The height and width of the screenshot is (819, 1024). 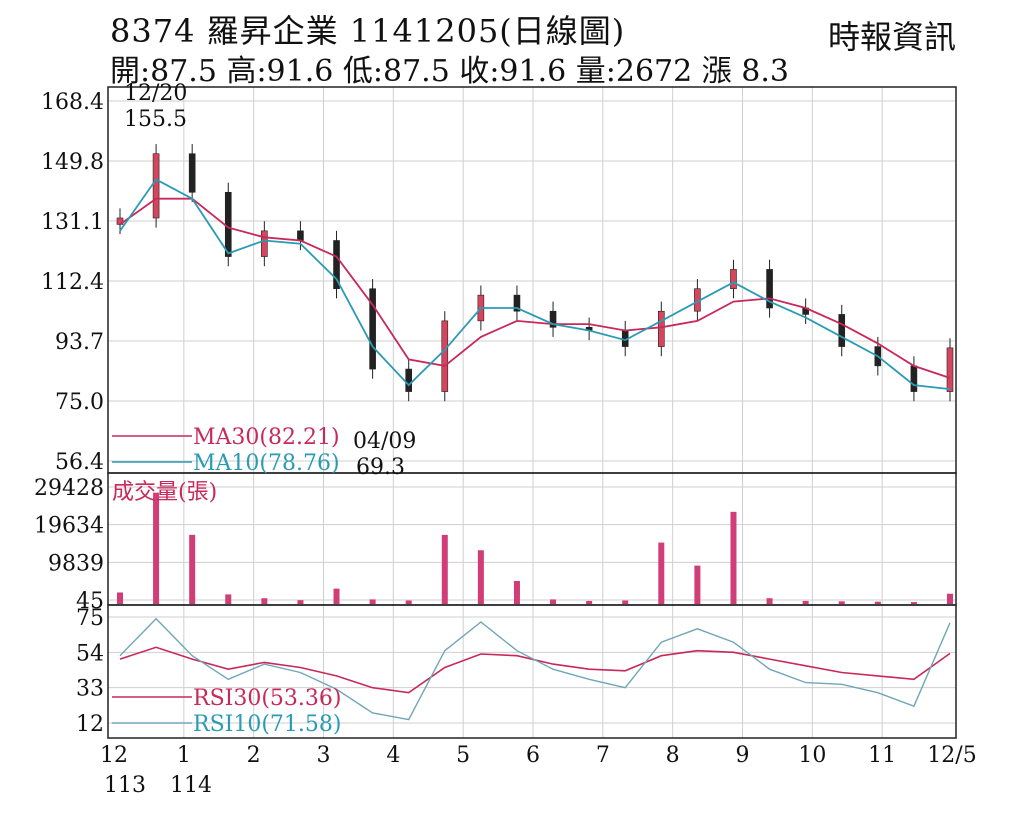 What do you see at coordinates (69, 488) in the screenshot?
I see `volume-y-tick: 29428` at bounding box center [69, 488].